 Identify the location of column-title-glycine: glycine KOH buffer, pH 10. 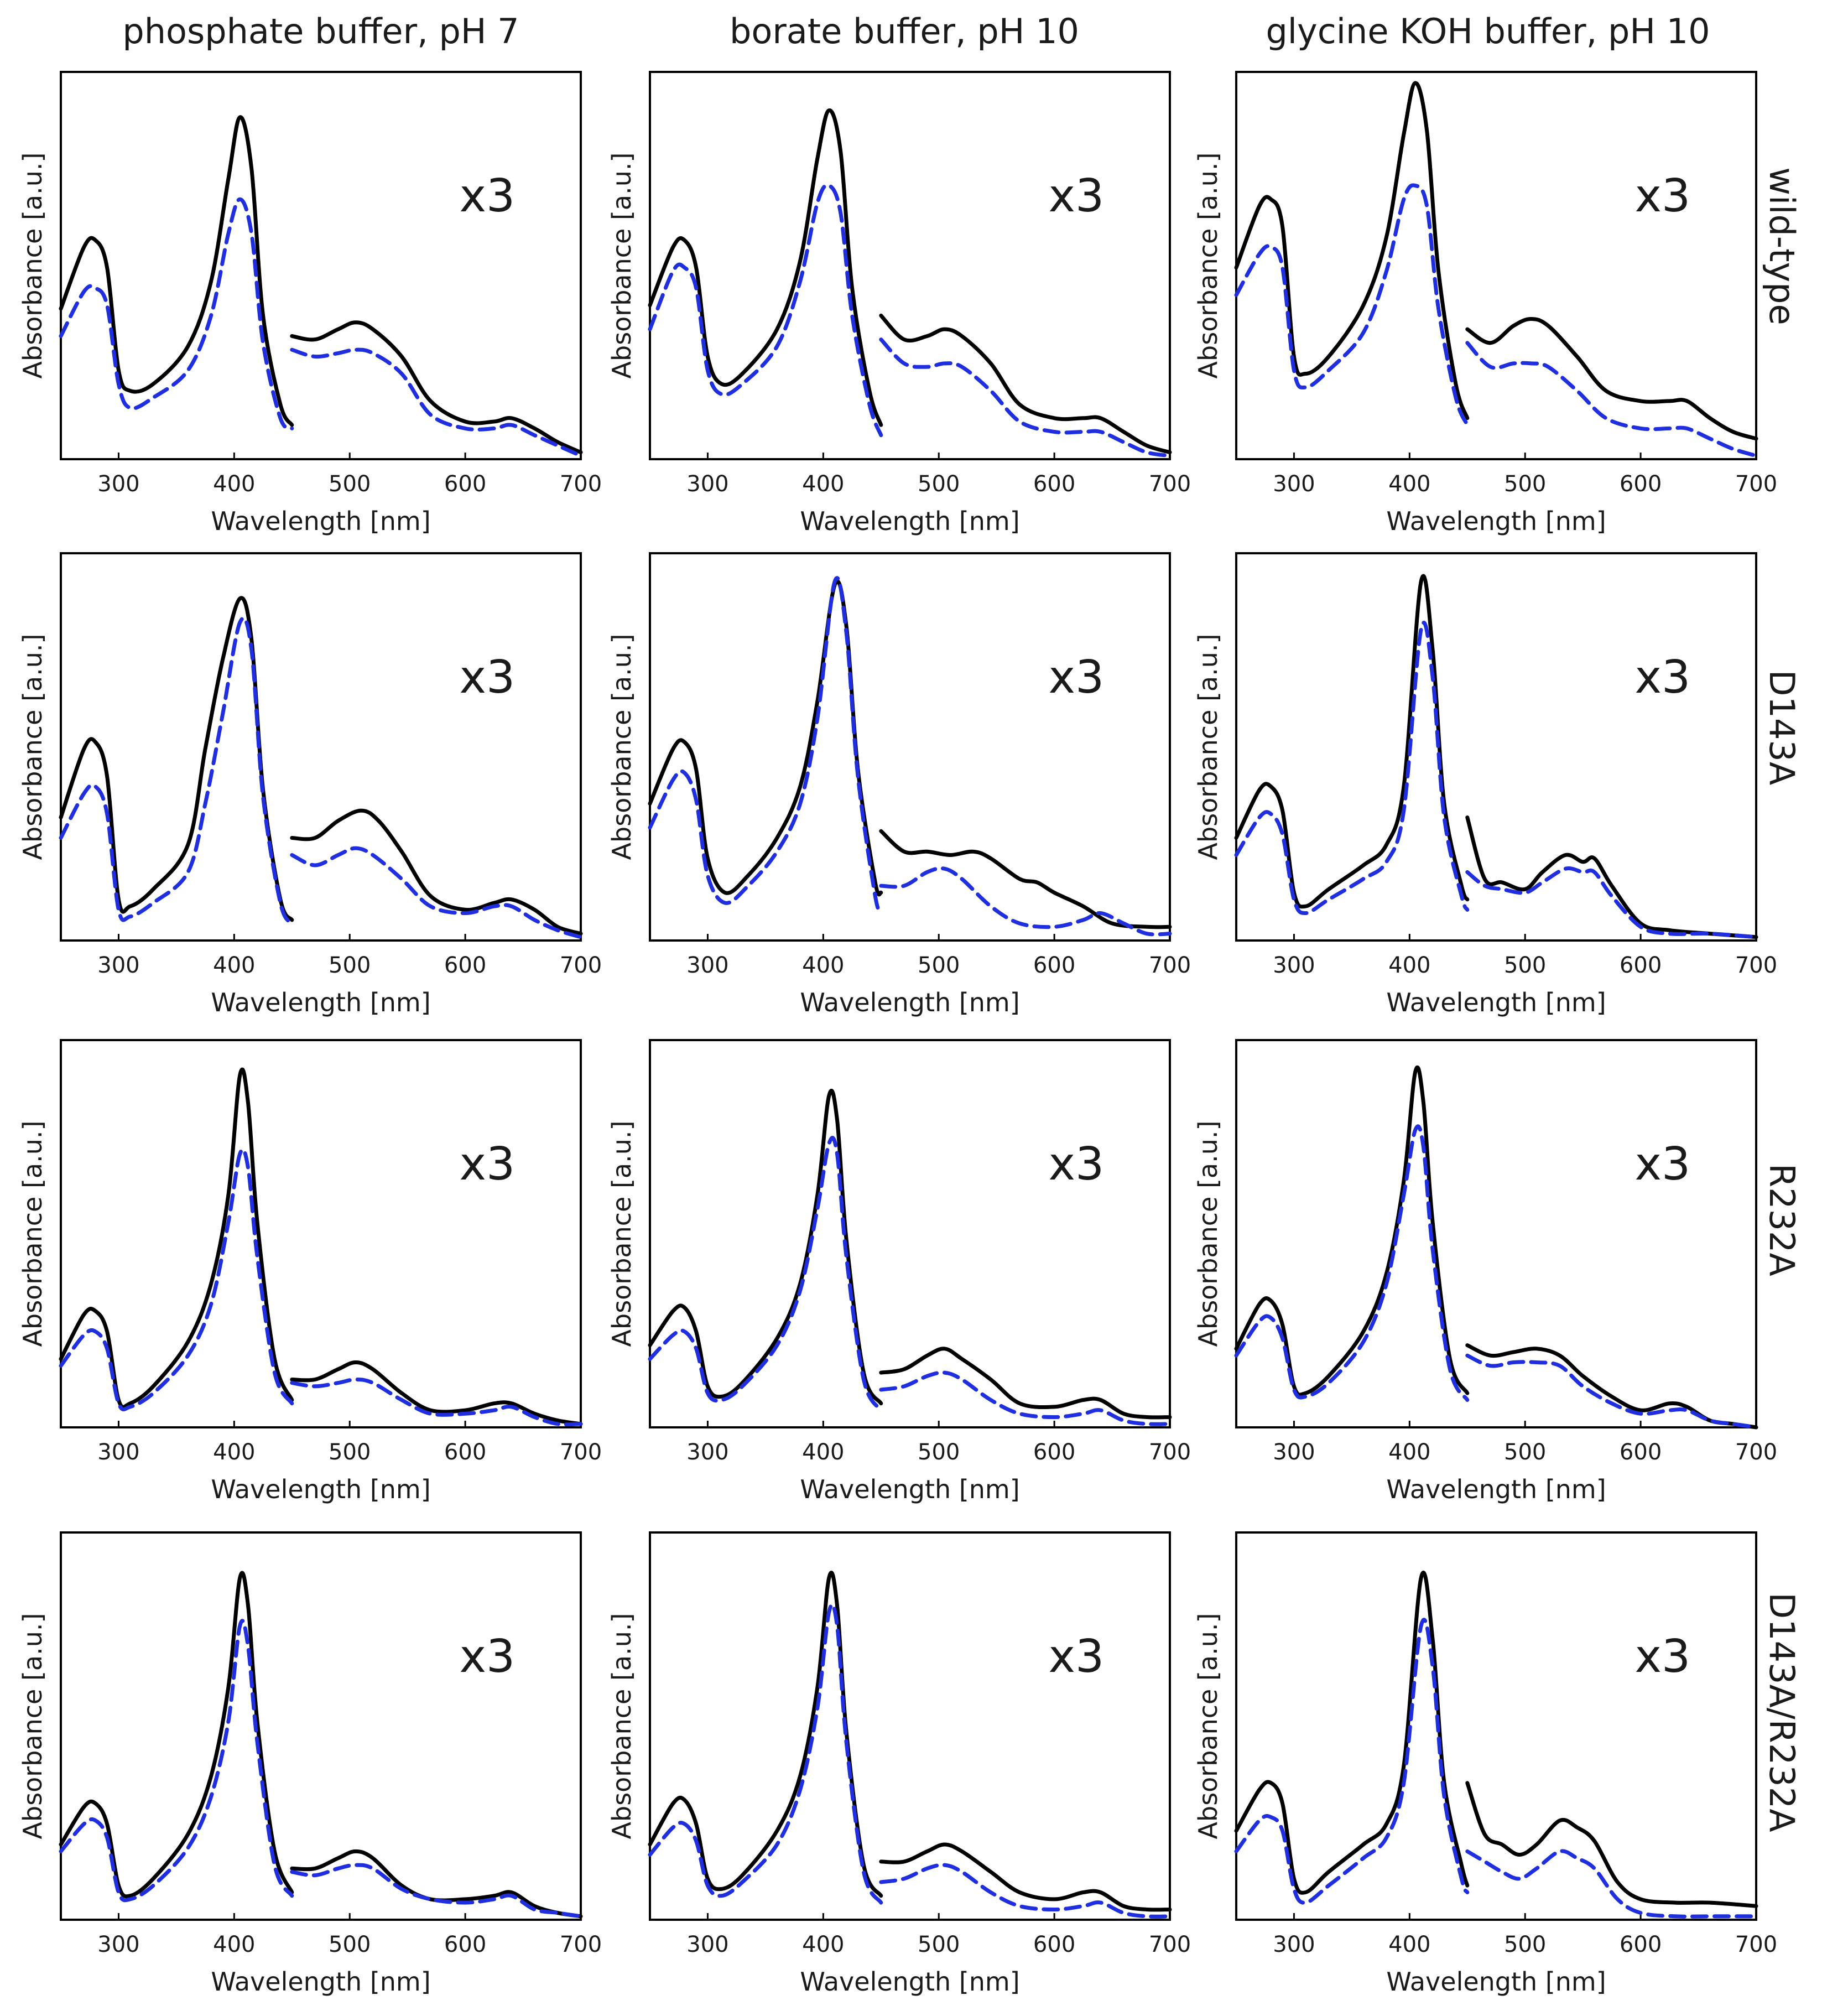
(1488, 31).